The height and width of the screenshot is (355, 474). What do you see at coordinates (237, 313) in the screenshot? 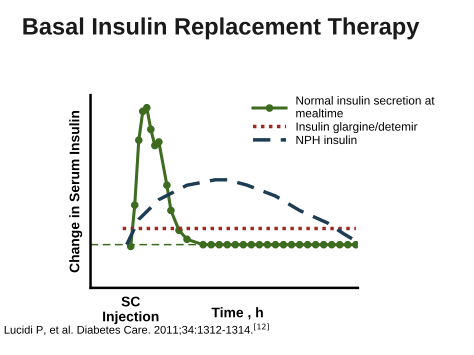
I see `x-axis-title: Time , h` at bounding box center [237, 313].